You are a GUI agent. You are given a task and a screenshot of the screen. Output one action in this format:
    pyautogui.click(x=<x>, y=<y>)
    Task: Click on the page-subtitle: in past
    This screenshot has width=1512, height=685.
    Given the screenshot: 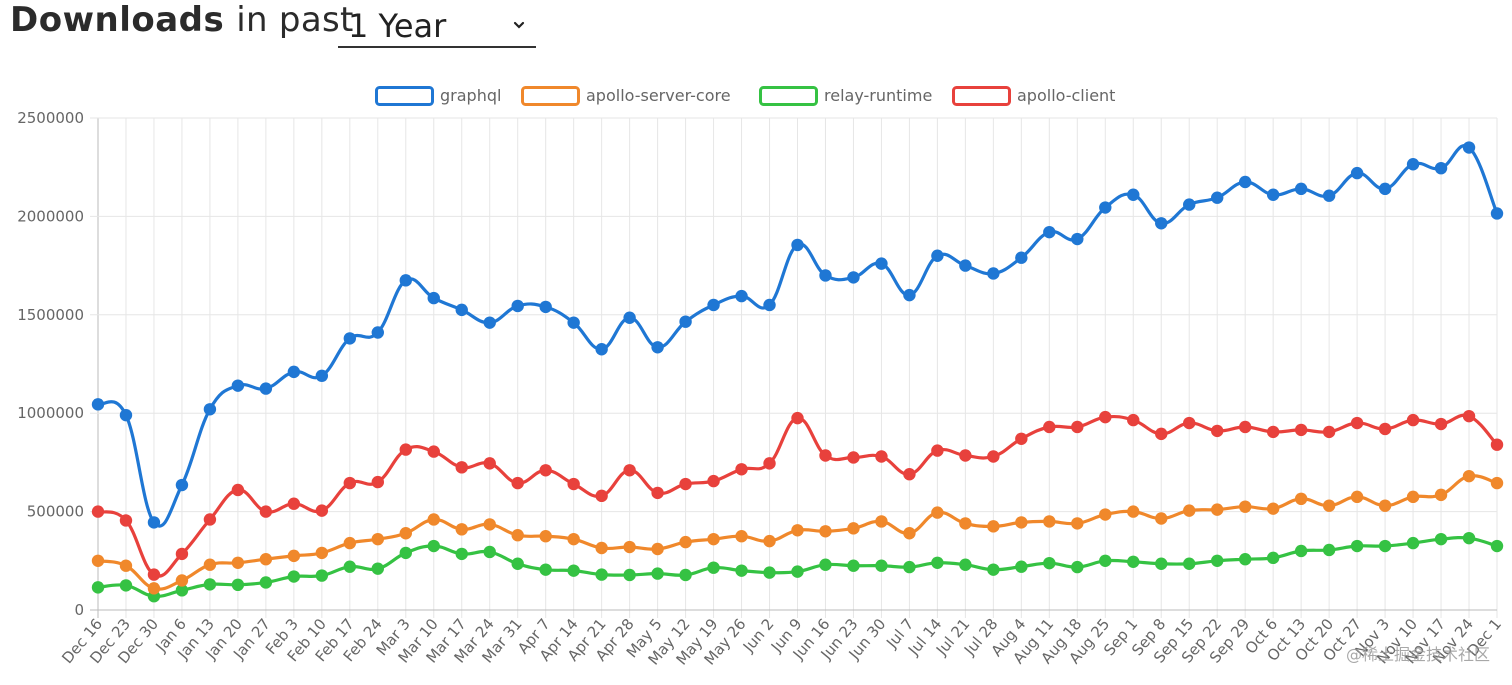 What is the action you would take?
    pyautogui.click(x=295, y=20)
    